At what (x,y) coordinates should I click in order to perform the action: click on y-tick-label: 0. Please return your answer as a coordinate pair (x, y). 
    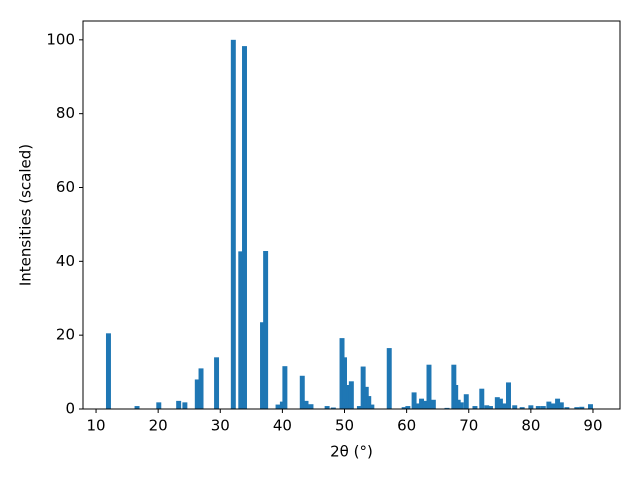
    Looking at the image, I should click on (70, 409).